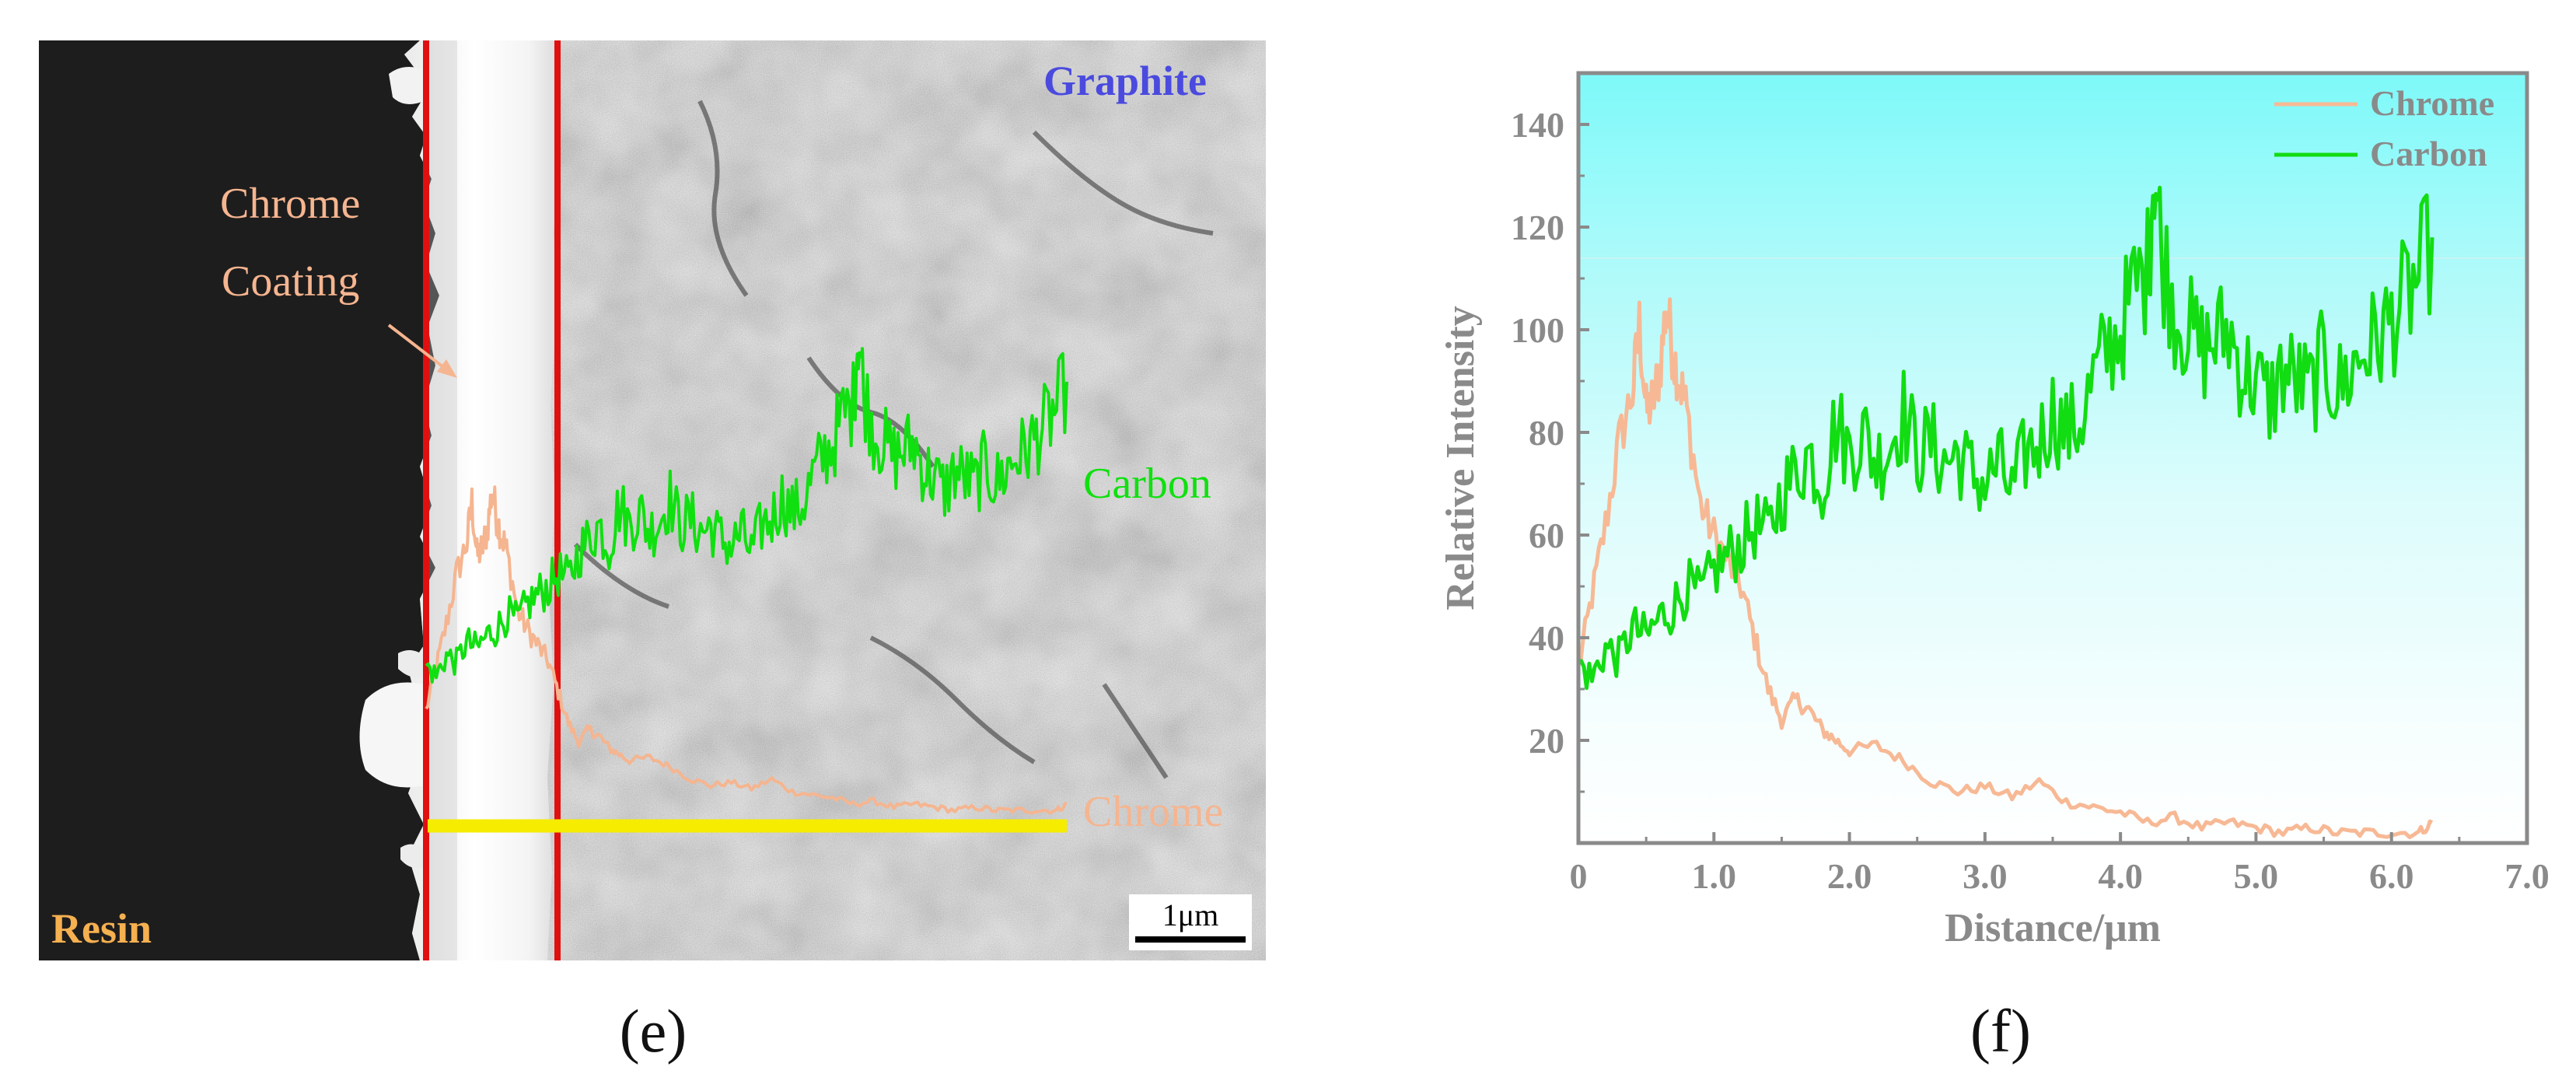 This screenshot has width=2576, height=1081. I want to click on y-tick-label: 40, so click(1546, 638).